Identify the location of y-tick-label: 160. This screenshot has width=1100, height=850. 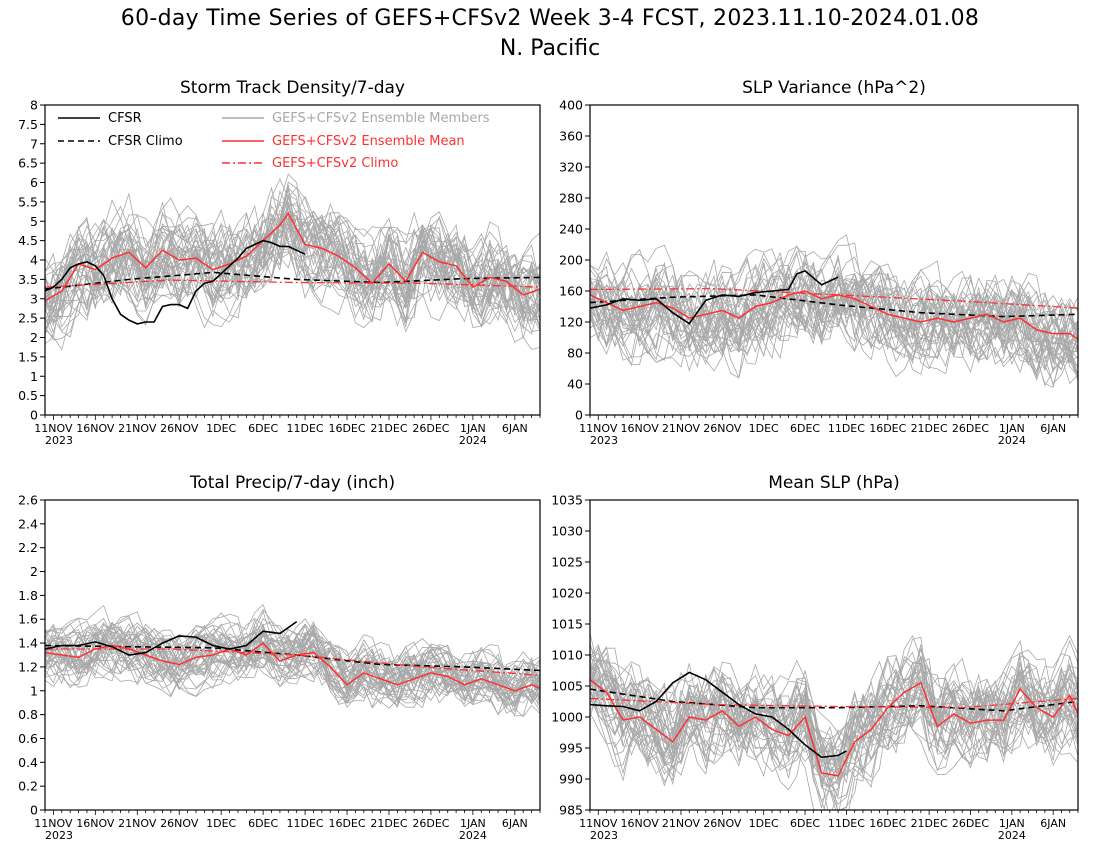
(571, 291).